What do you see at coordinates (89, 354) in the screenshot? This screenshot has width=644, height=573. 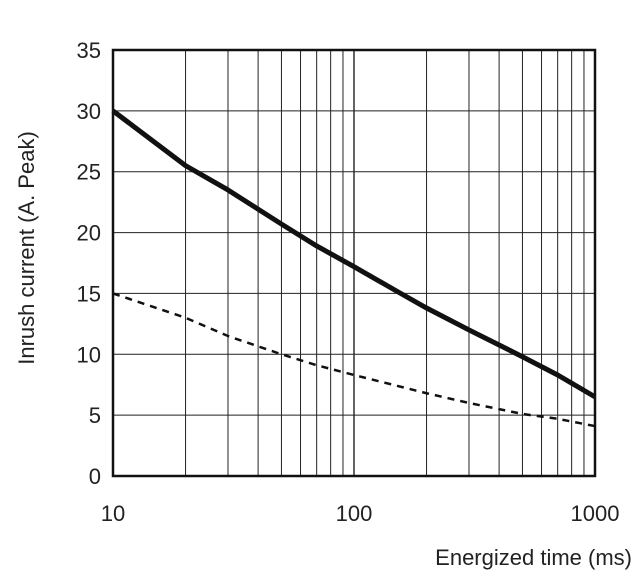 I see `y-tick-label: 10` at bounding box center [89, 354].